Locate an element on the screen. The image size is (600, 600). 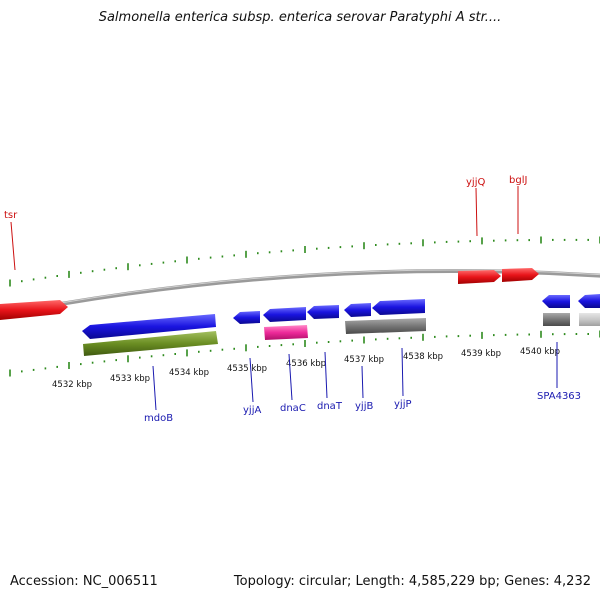
gene-bglJ-feature is located at coordinates (520, 275).